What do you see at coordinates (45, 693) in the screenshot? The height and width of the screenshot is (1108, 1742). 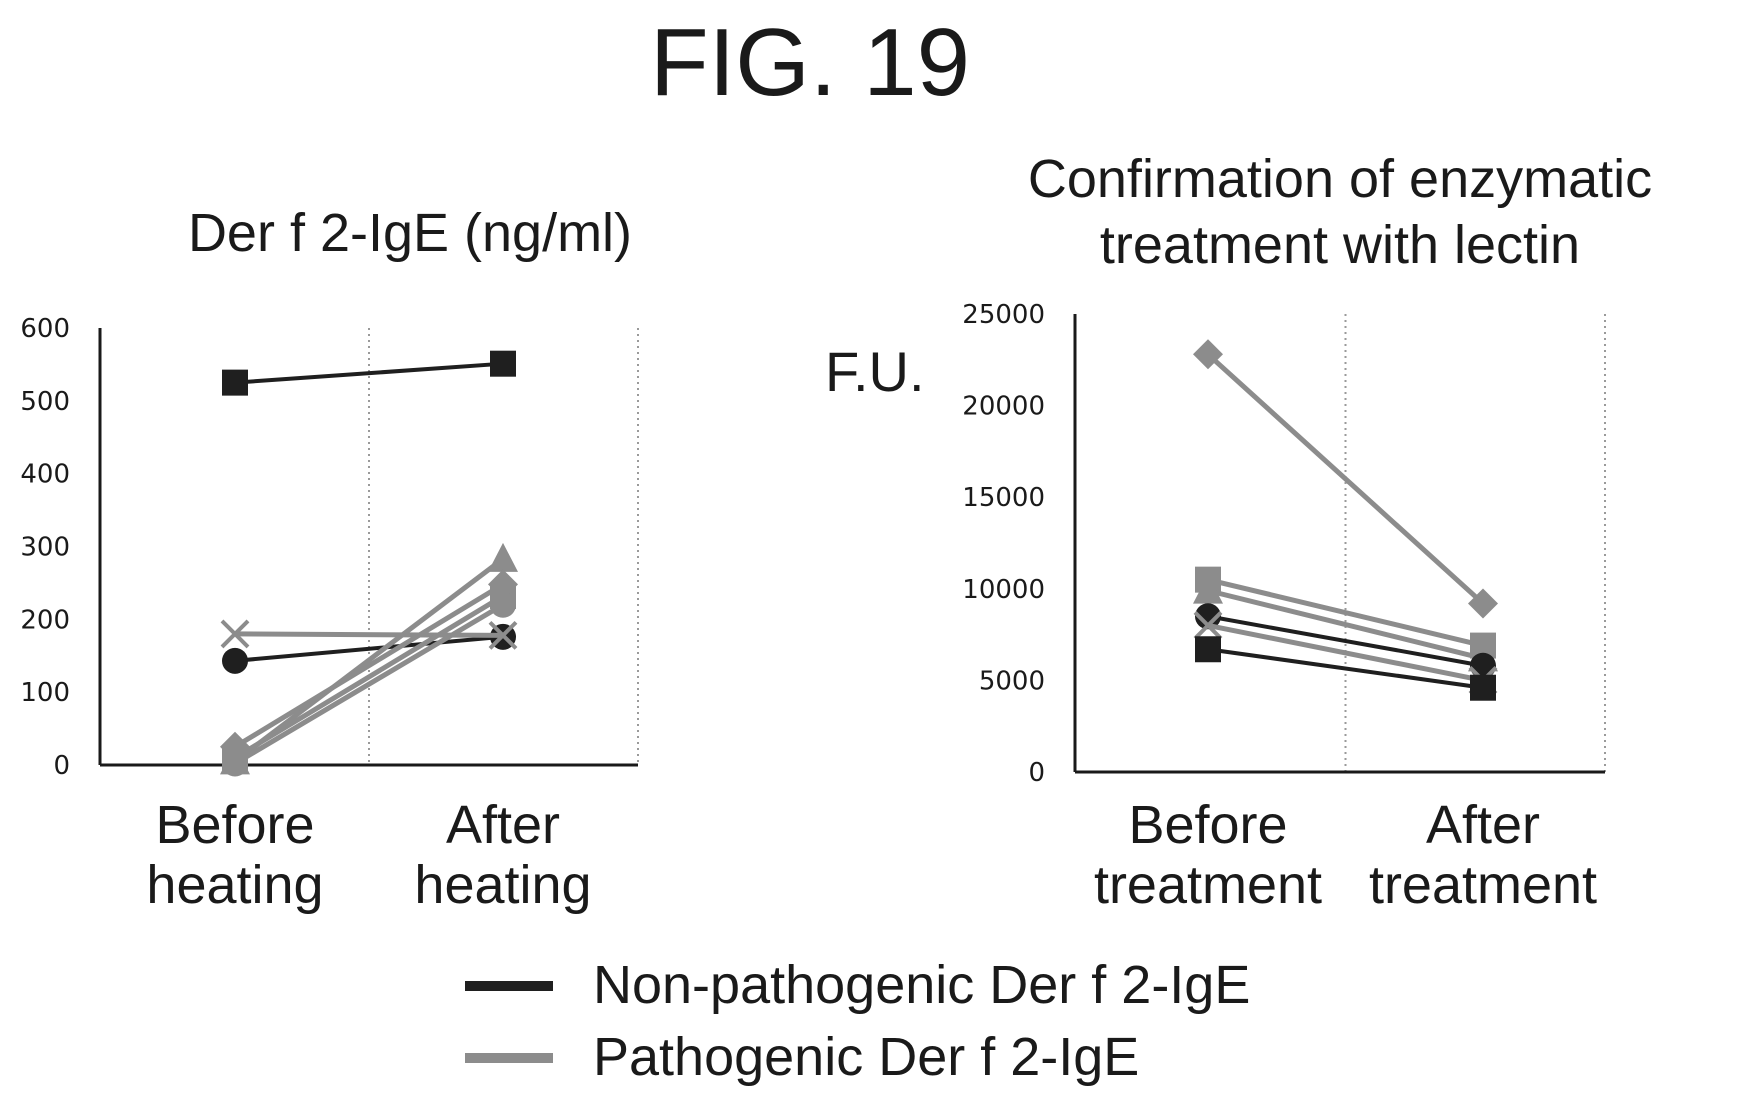 I see `chart-1-y-tick-label: 100` at bounding box center [45, 693].